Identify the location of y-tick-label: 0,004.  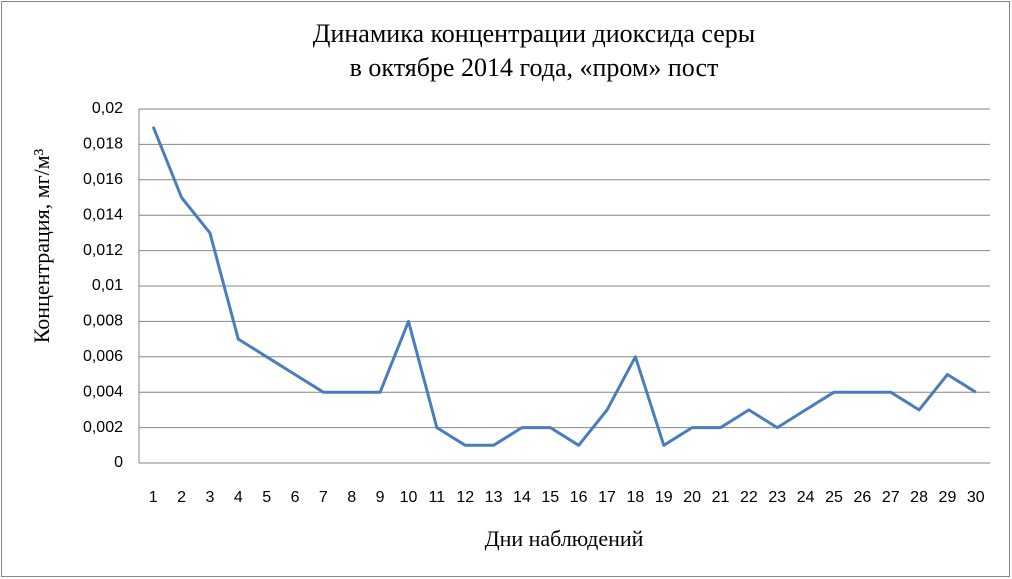
(103, 391).